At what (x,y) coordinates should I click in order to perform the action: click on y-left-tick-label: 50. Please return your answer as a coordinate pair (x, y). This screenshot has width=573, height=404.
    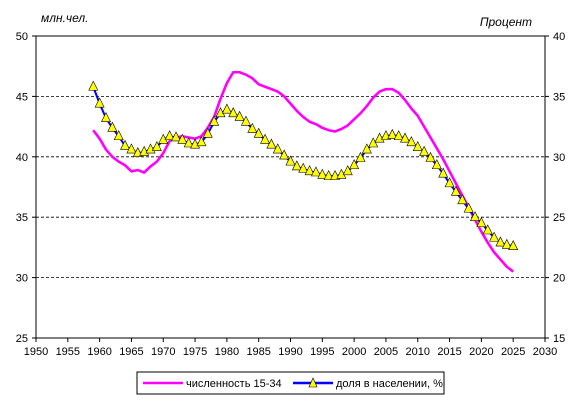
    Looking at the image, I should click on (22, 37).